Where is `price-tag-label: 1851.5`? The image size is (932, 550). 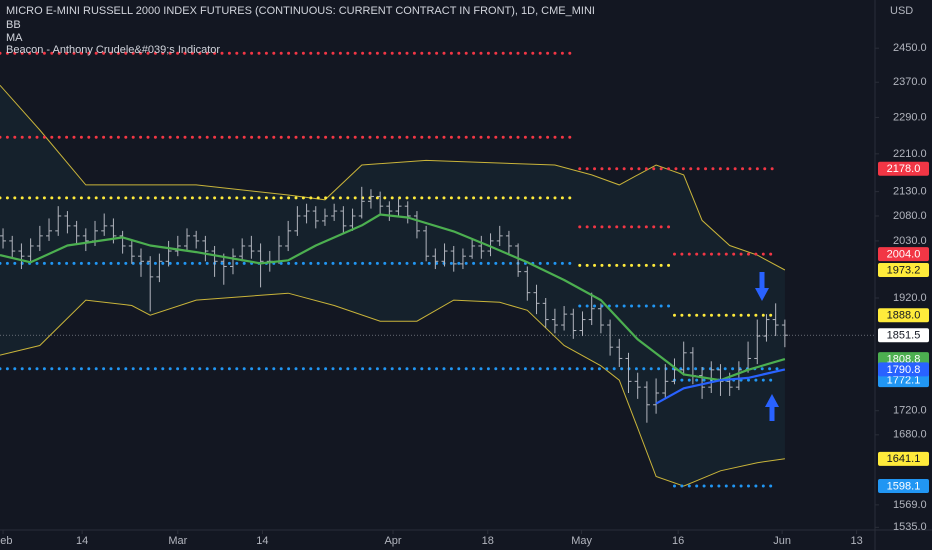 price-tag-label: 1851.5 is located at coordinates (904, 336).